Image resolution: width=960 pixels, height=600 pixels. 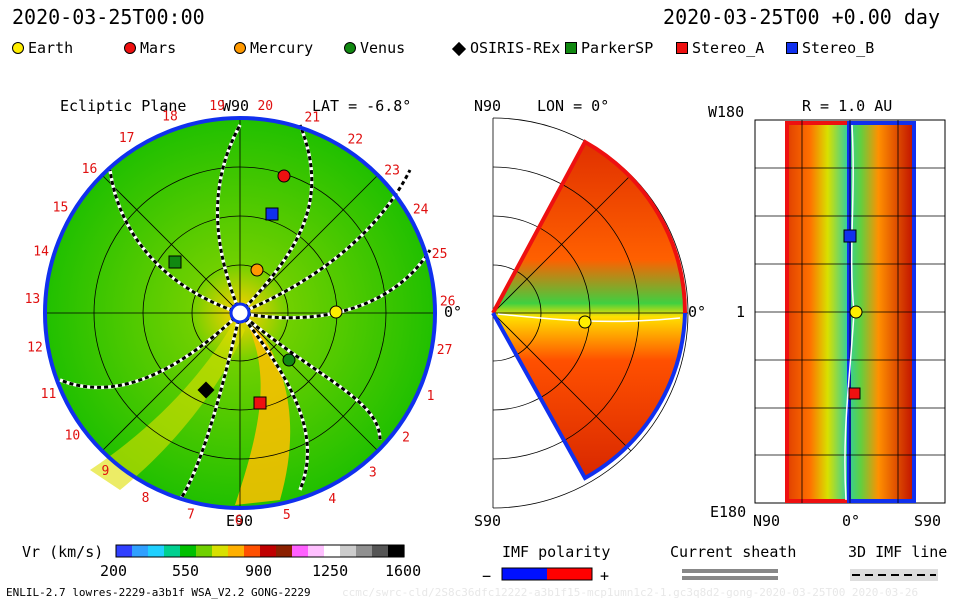 What do you see at coordinates (114, 571) in the screenshot?
I see `colorbar-tick: 200` at bounding box center [114, 571].